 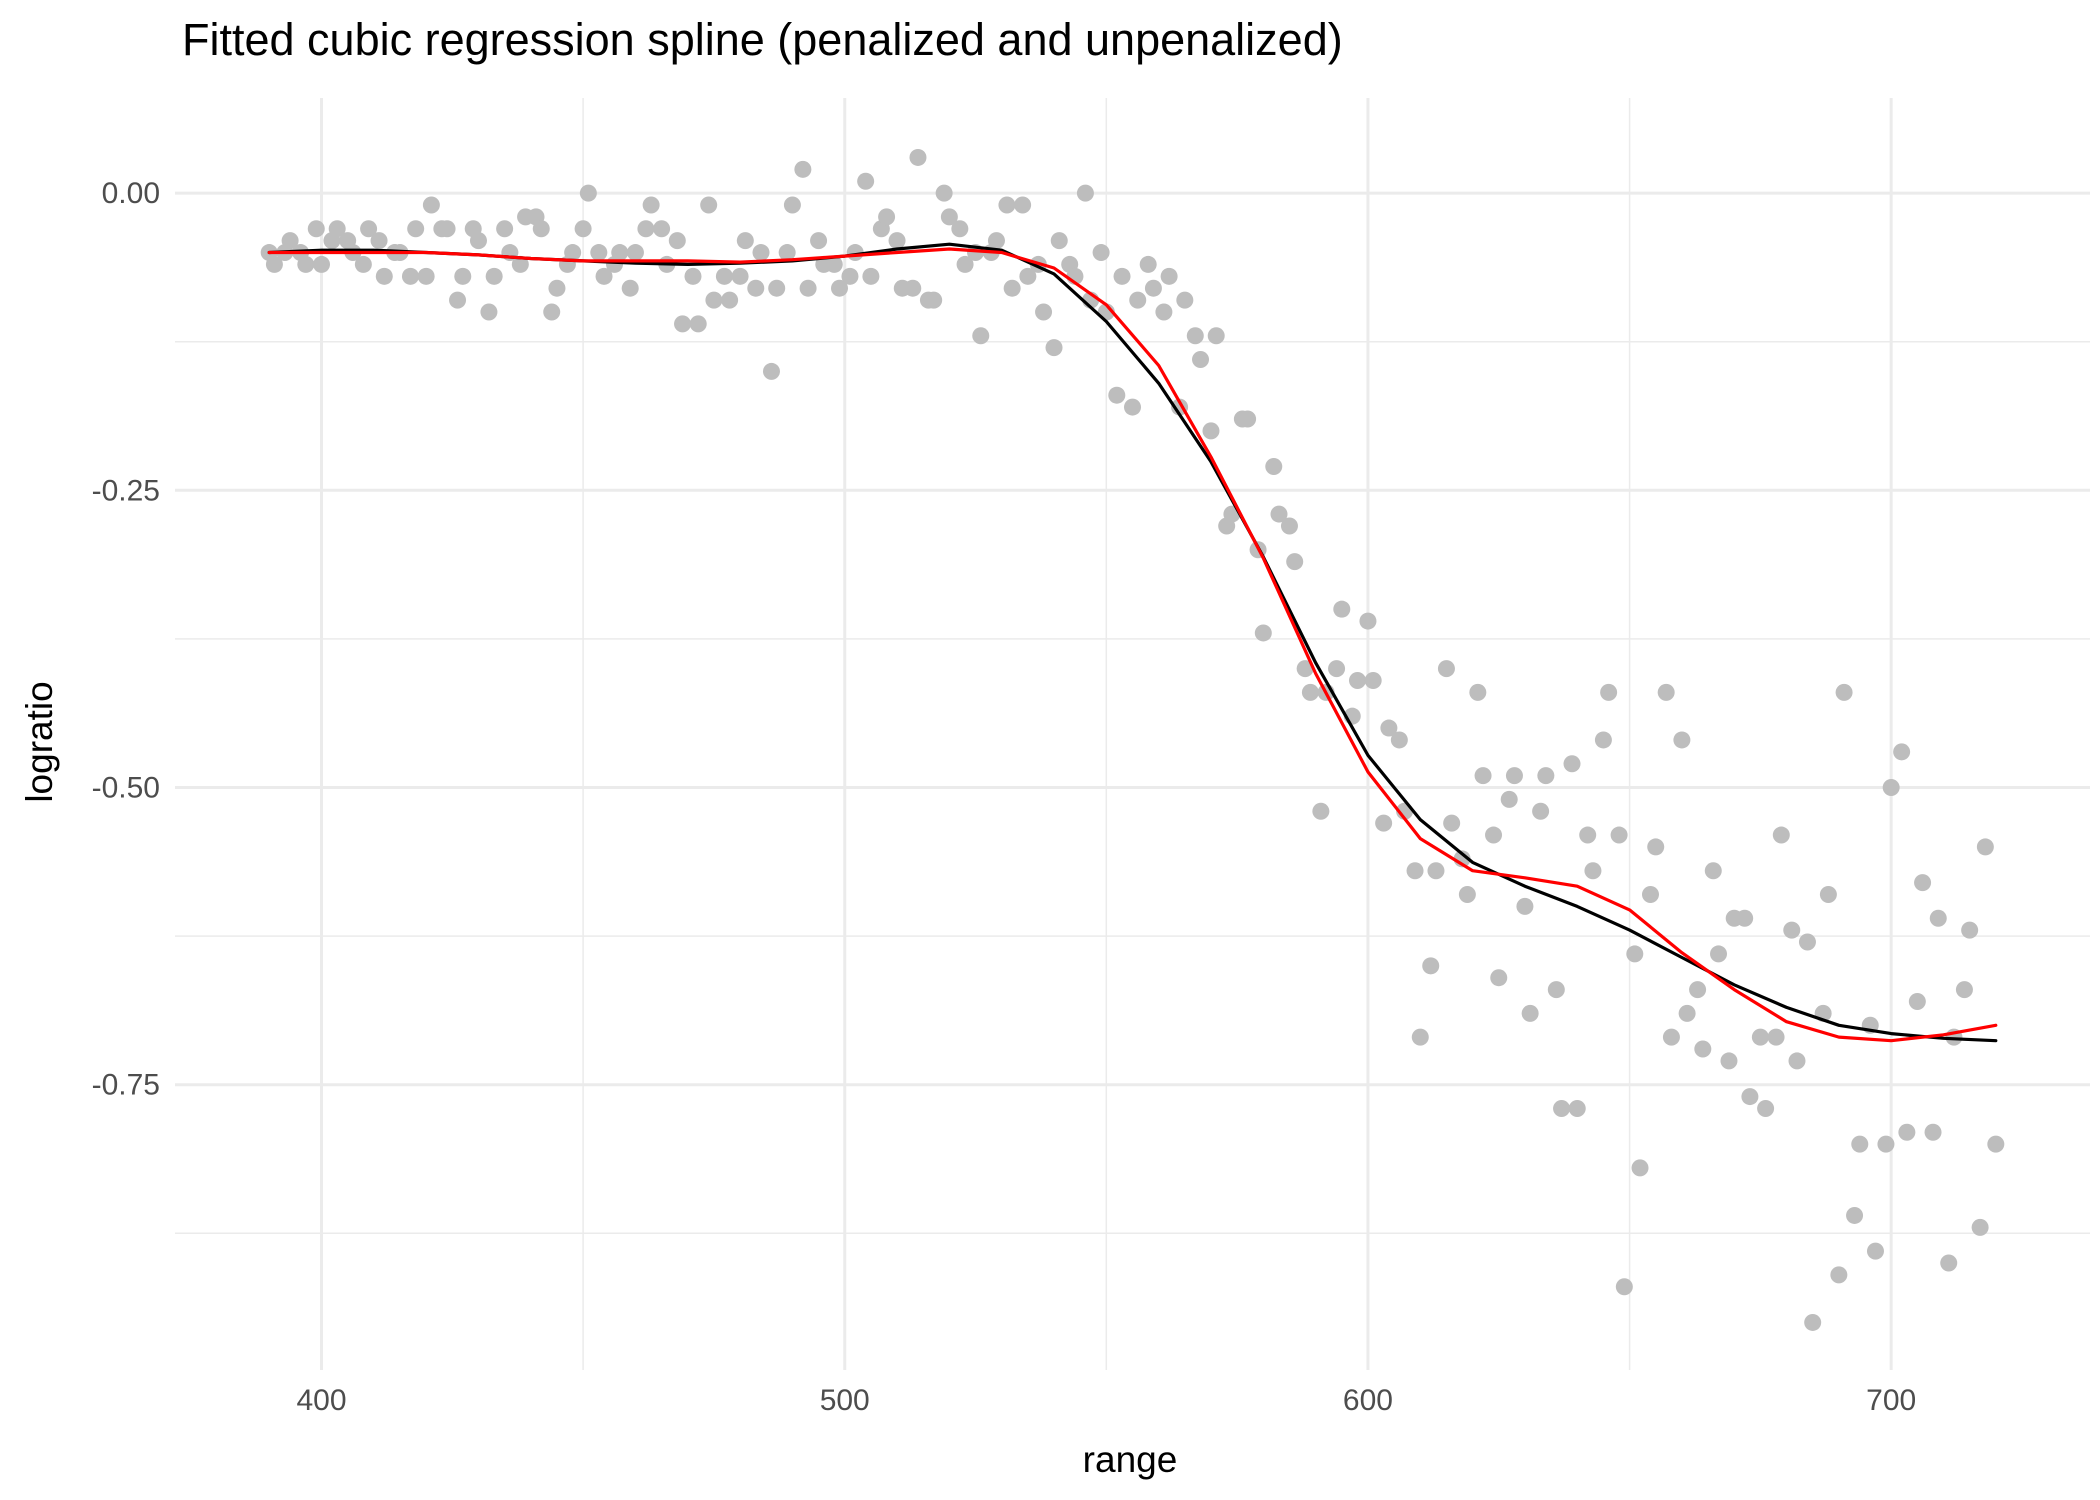 What do you see at coordinates (126, 490) in the screenshot?
I see `y-tick-label: -0.25` at bounding box center [126, 490].